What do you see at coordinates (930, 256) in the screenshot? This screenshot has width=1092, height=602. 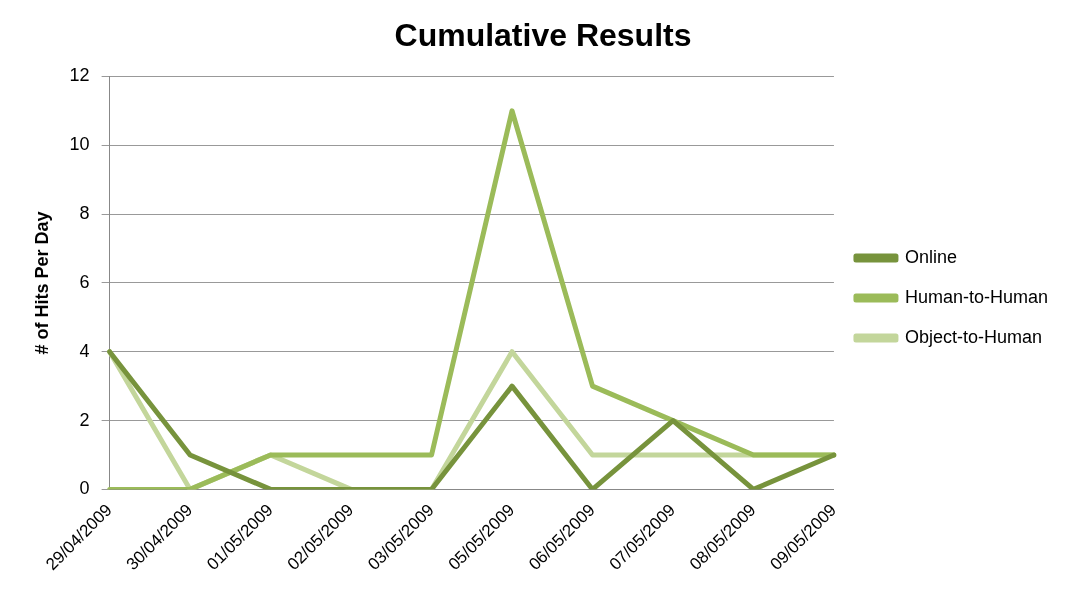 I see `legend-label: Online` at bounding box center [930, 256].